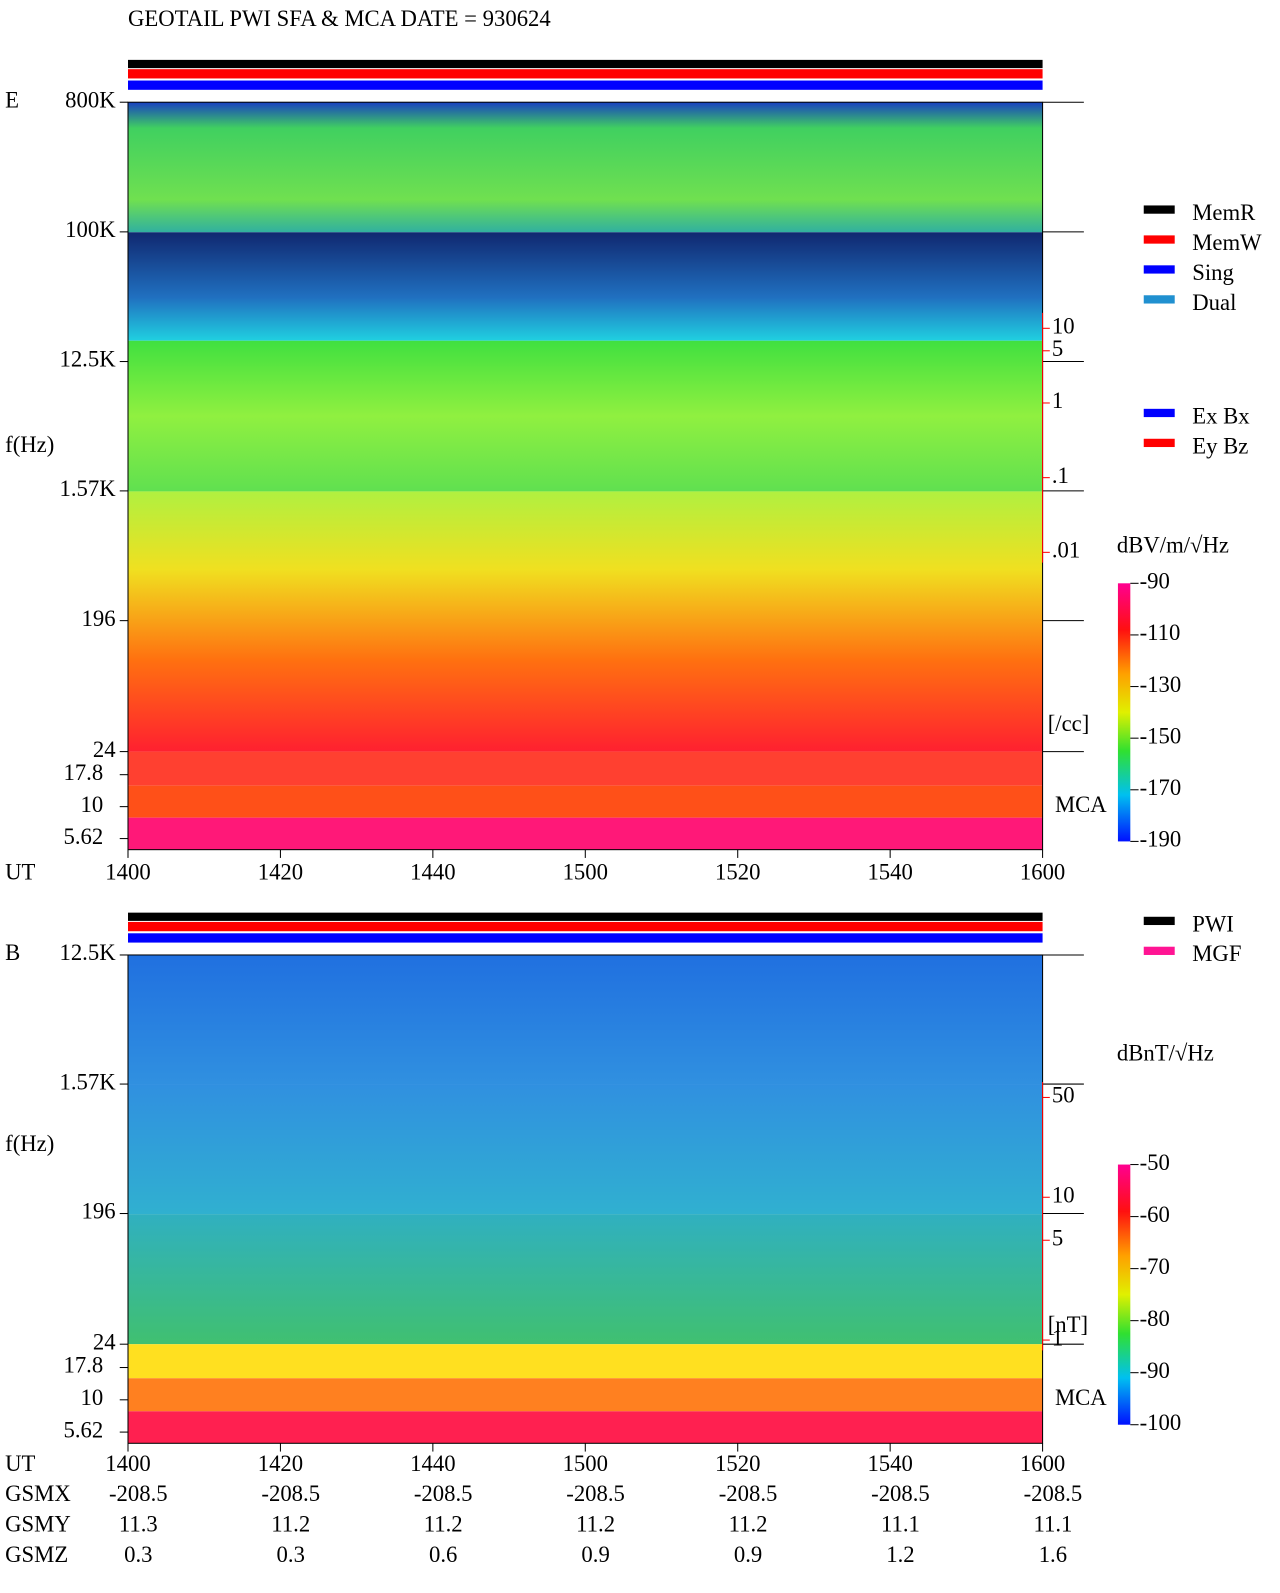 This screenshot has width=1280, height=1593. I want to click on ephemeris-value: 1.2, so click(900, 1554).